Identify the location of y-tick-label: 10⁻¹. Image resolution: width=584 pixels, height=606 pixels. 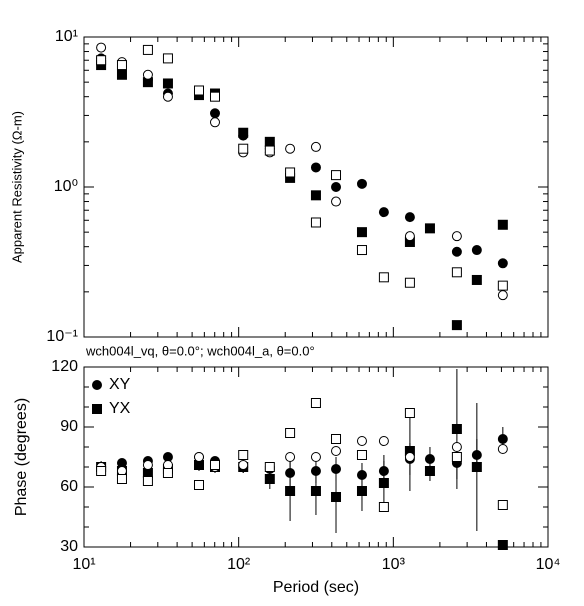
(62, 336).